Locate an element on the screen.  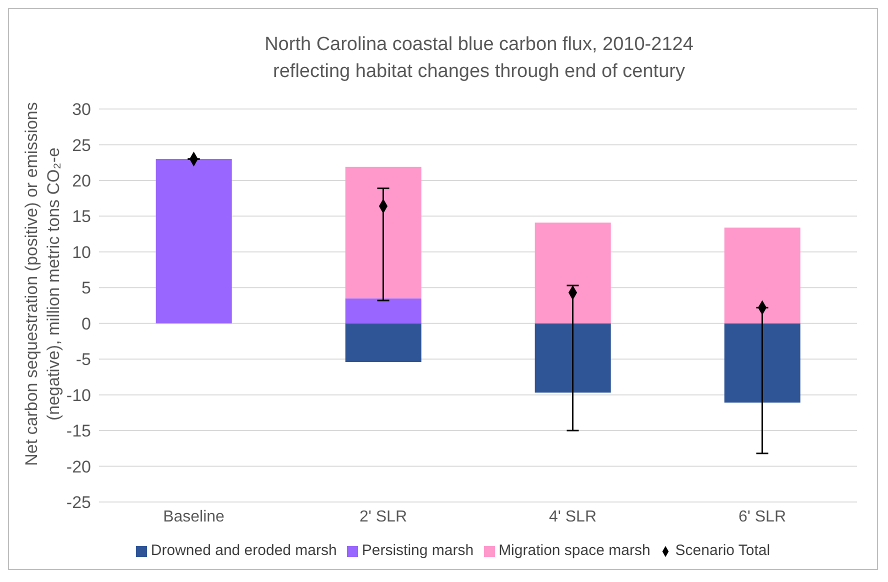
legend-label: Drowned and eroded marsh is located at coordinates (243, 550).